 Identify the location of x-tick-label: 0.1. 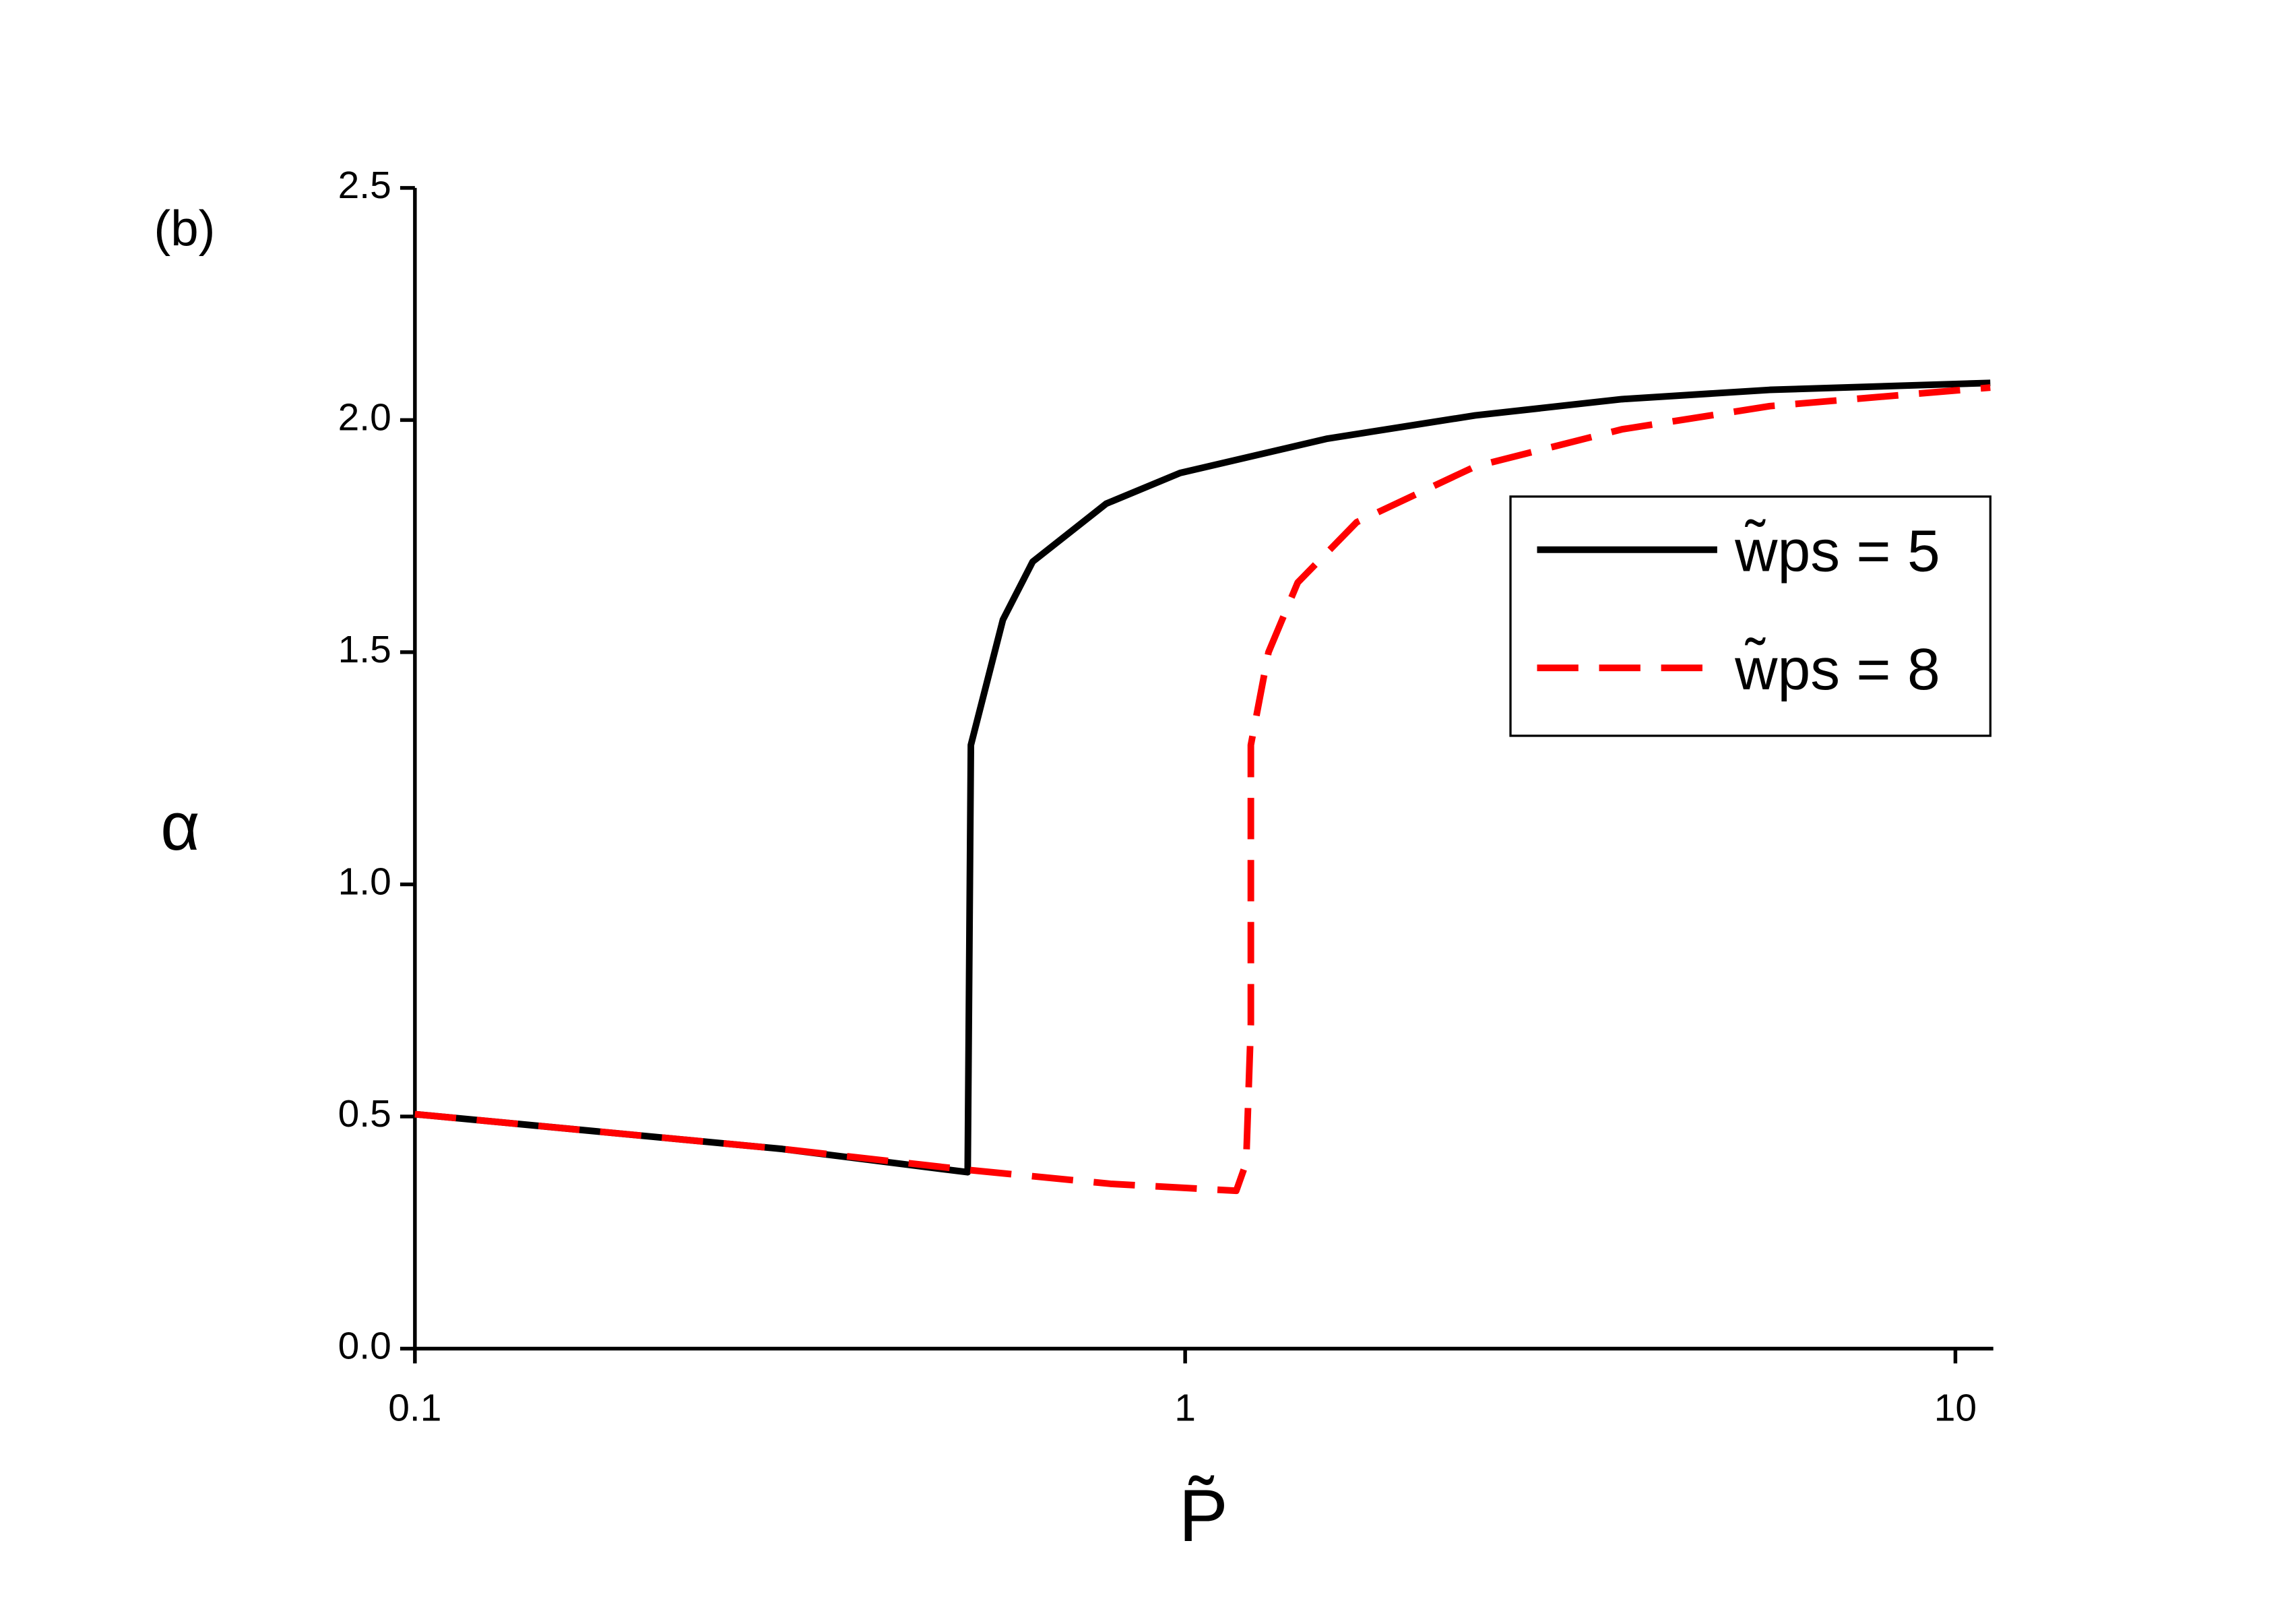
(414, 1408).